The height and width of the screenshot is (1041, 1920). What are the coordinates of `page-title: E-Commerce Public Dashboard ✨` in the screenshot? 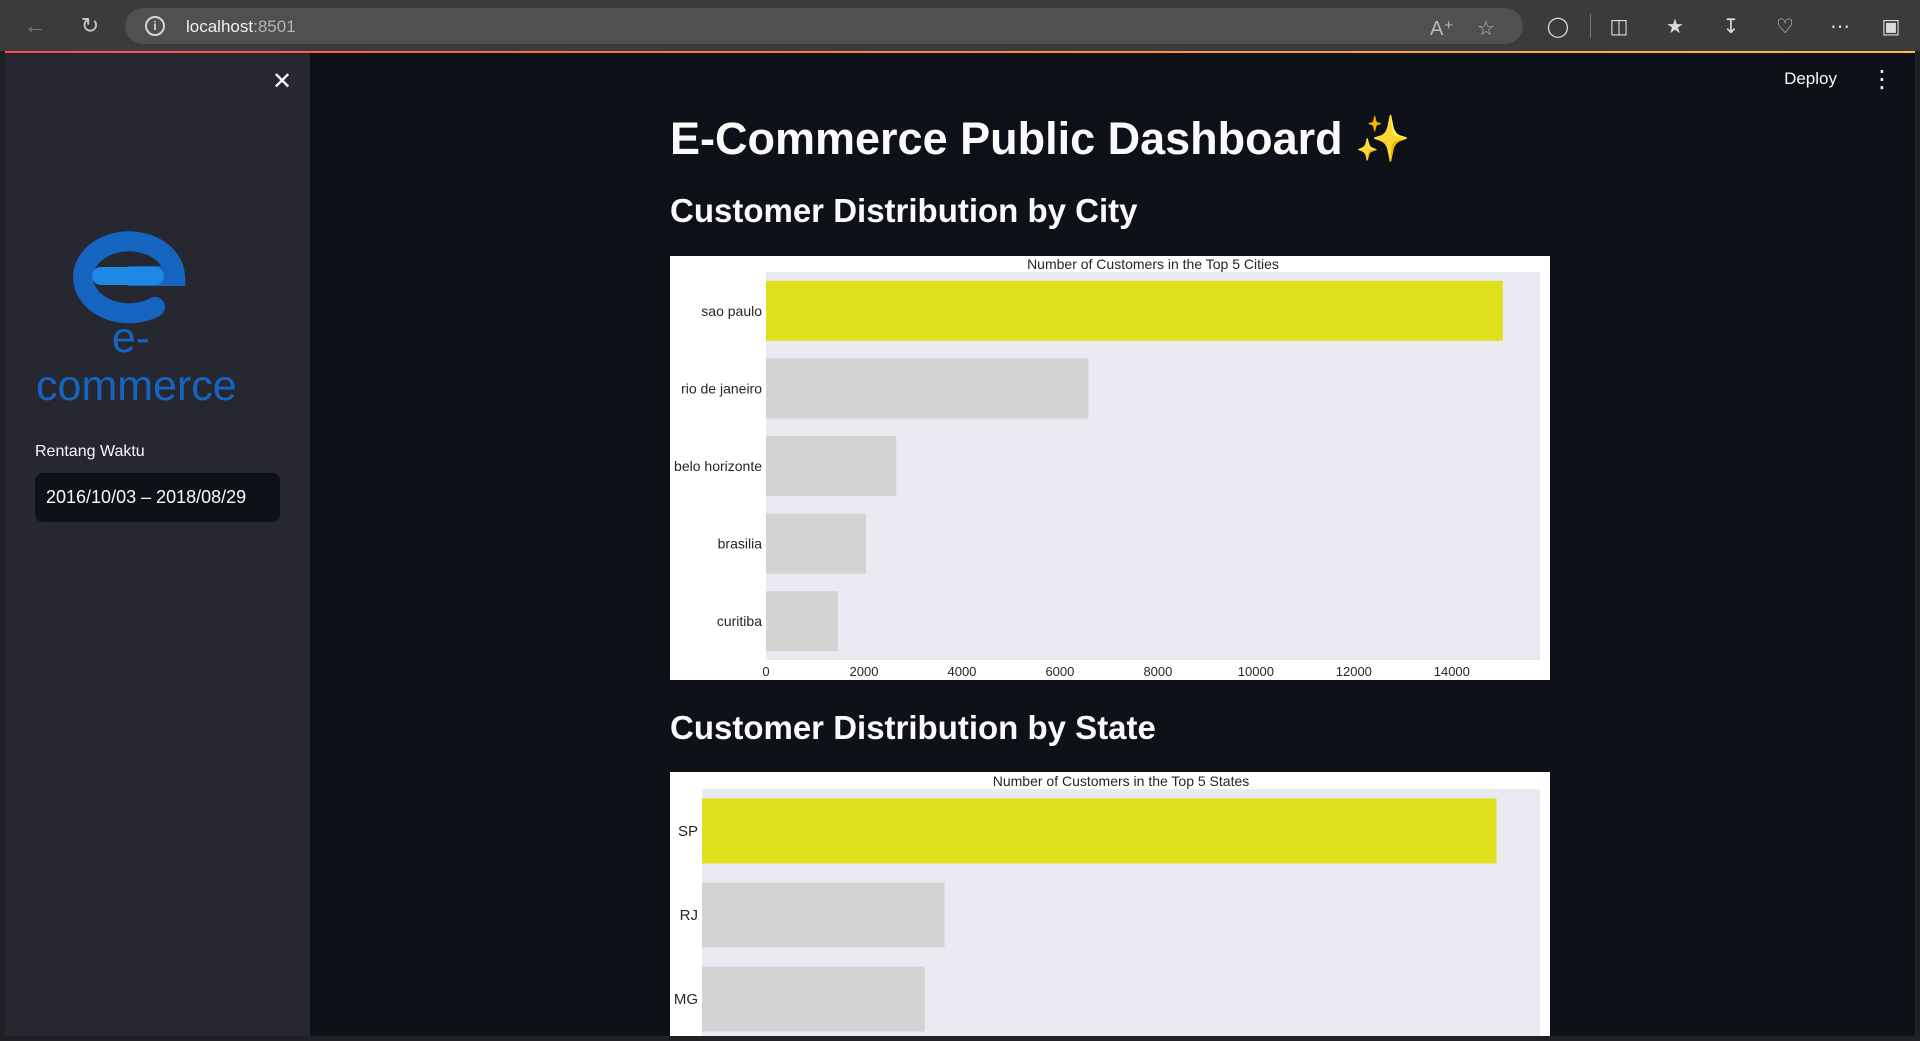 It's located at (1040, 139).